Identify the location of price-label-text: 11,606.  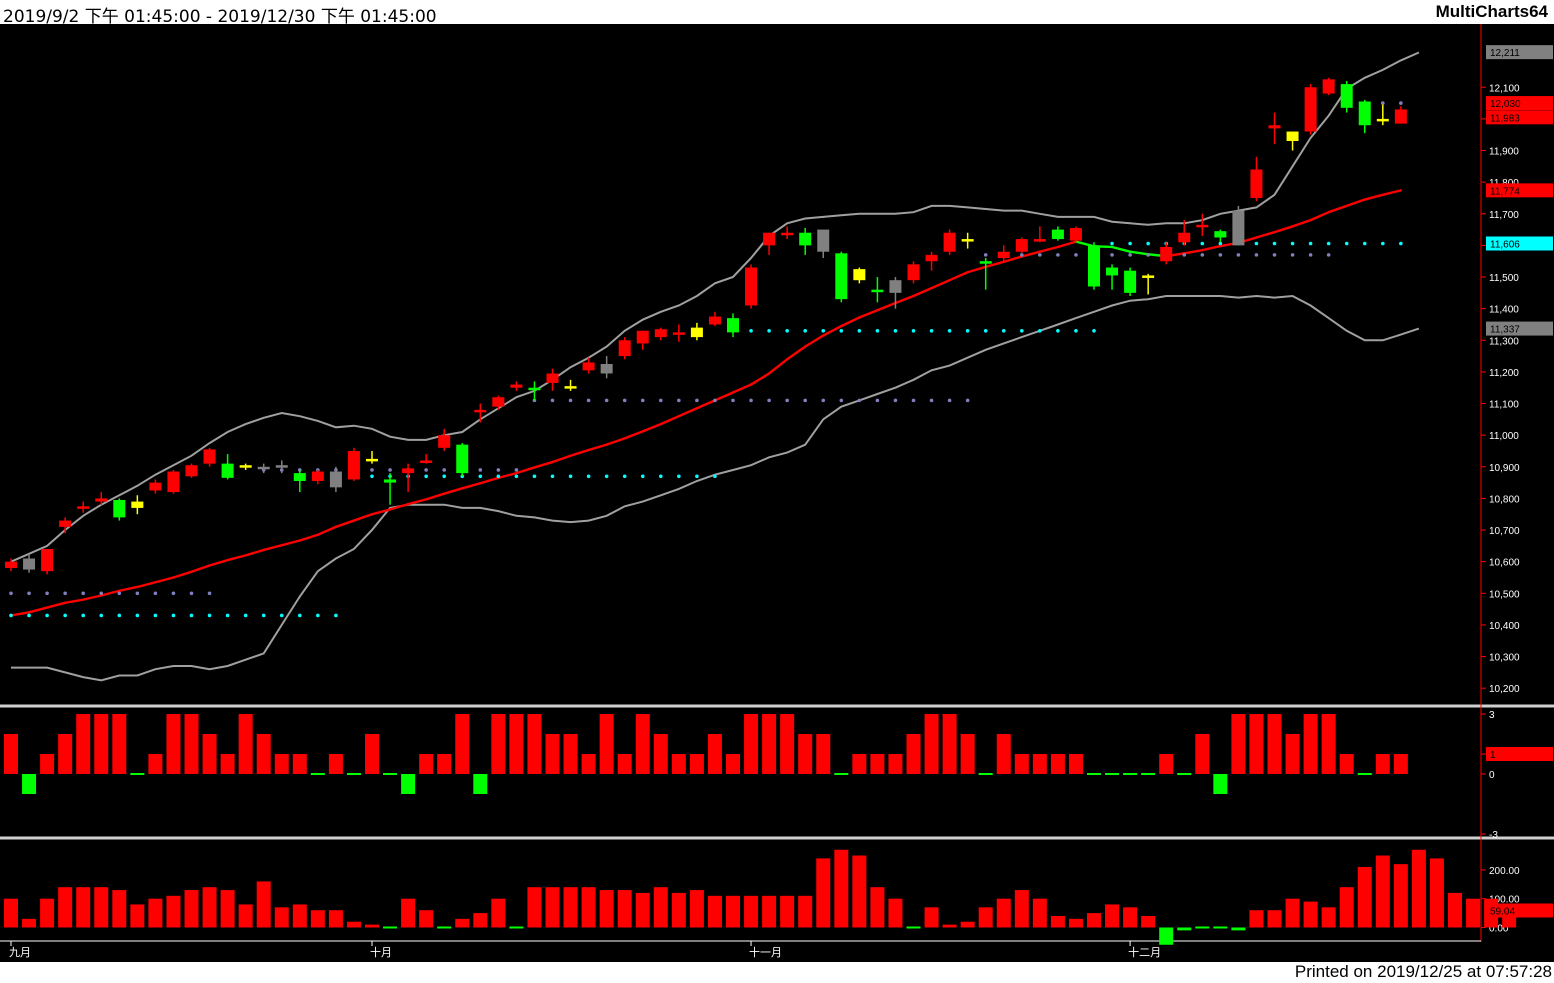
(1505, 244).